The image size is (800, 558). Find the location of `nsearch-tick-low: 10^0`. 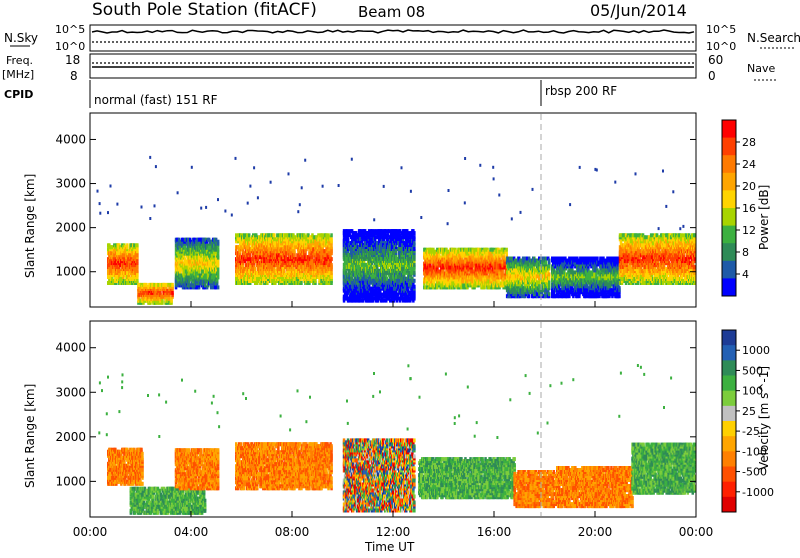

nsearch-tick-low: 10^0 is located at coordinates (721, 46).